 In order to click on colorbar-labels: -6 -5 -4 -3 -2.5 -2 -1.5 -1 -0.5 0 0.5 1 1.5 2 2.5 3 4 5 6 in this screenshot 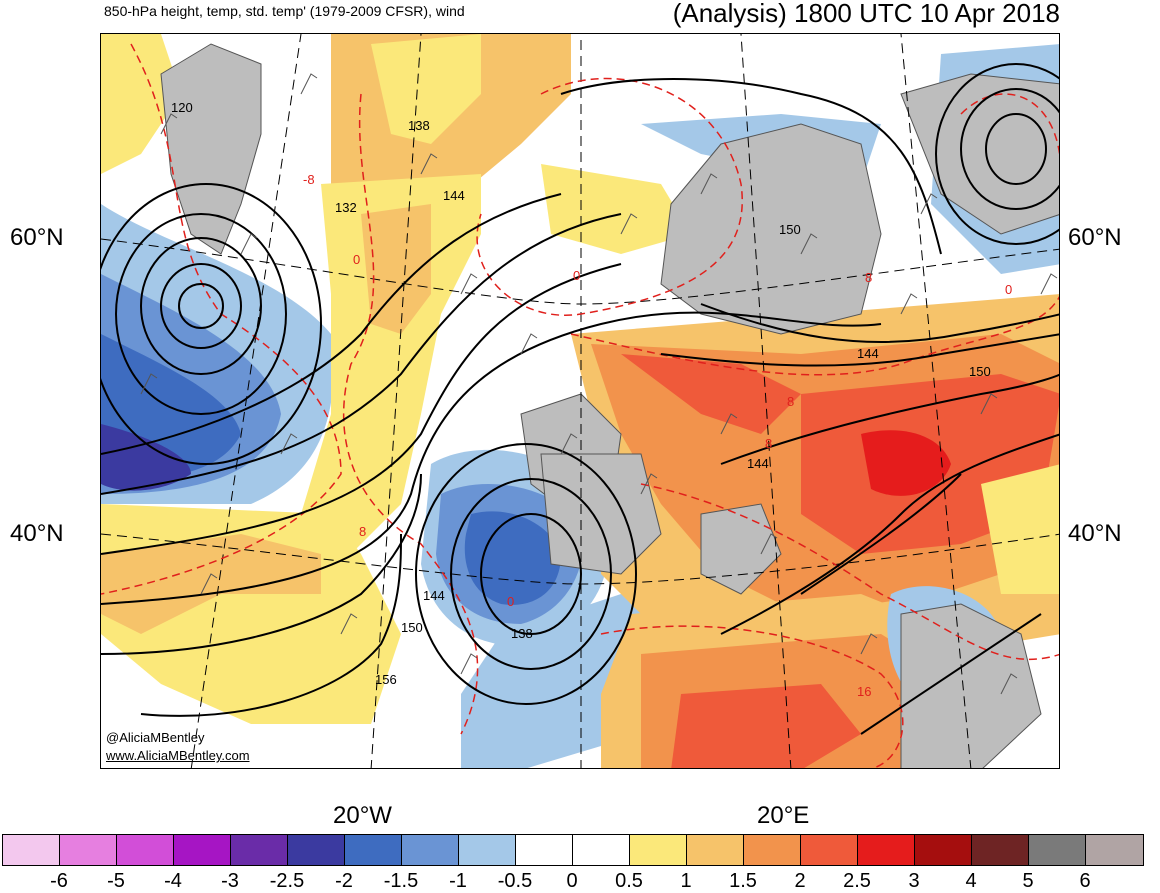, I will do `click(580, 881)`.